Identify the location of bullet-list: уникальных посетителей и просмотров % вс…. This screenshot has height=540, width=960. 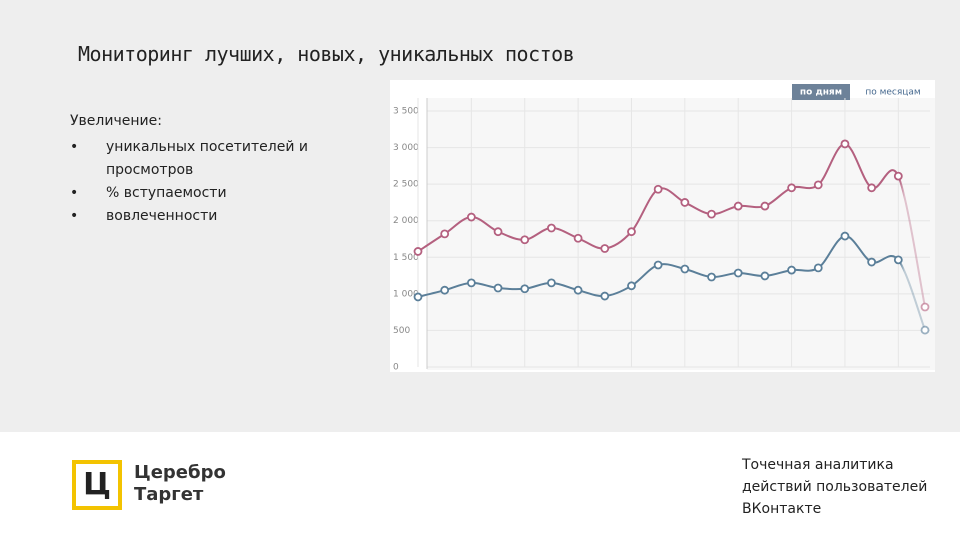
(200, 182).